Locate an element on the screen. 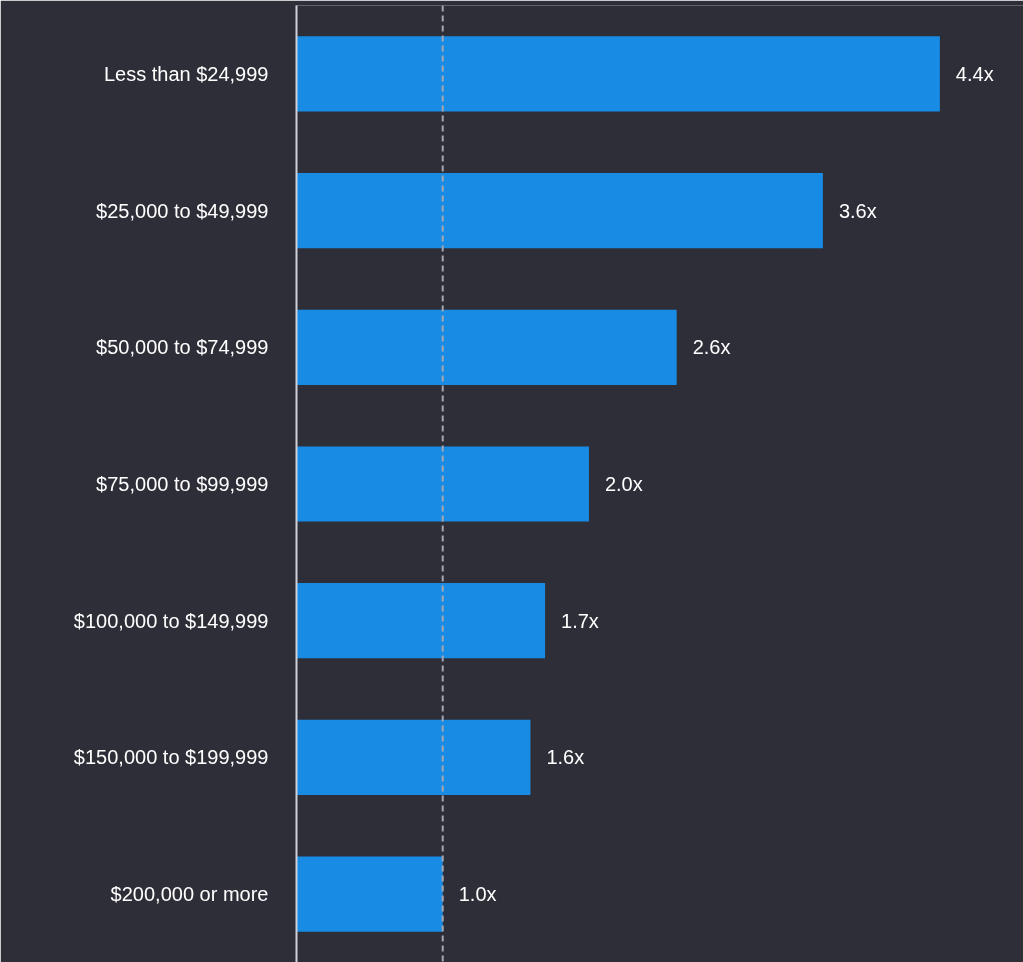  data-label: 1.0x is located at coordinates (477, 894).